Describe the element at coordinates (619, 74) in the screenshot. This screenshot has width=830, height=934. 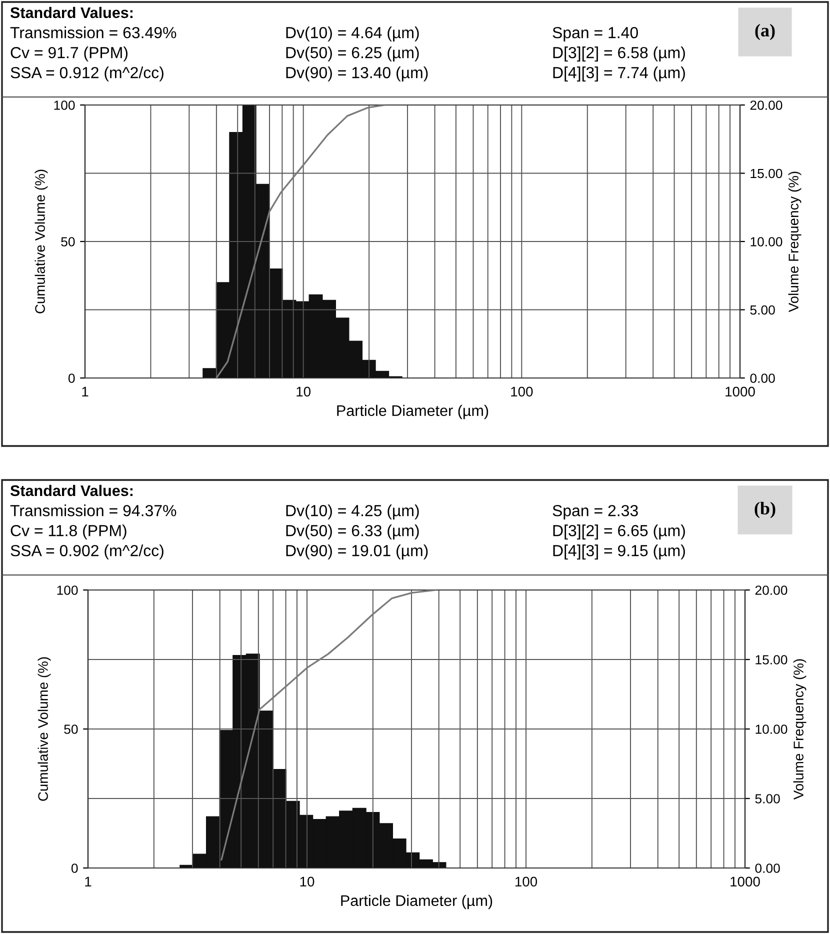
I see `text: D[4][3] = 7.74 (µm)` at that location.